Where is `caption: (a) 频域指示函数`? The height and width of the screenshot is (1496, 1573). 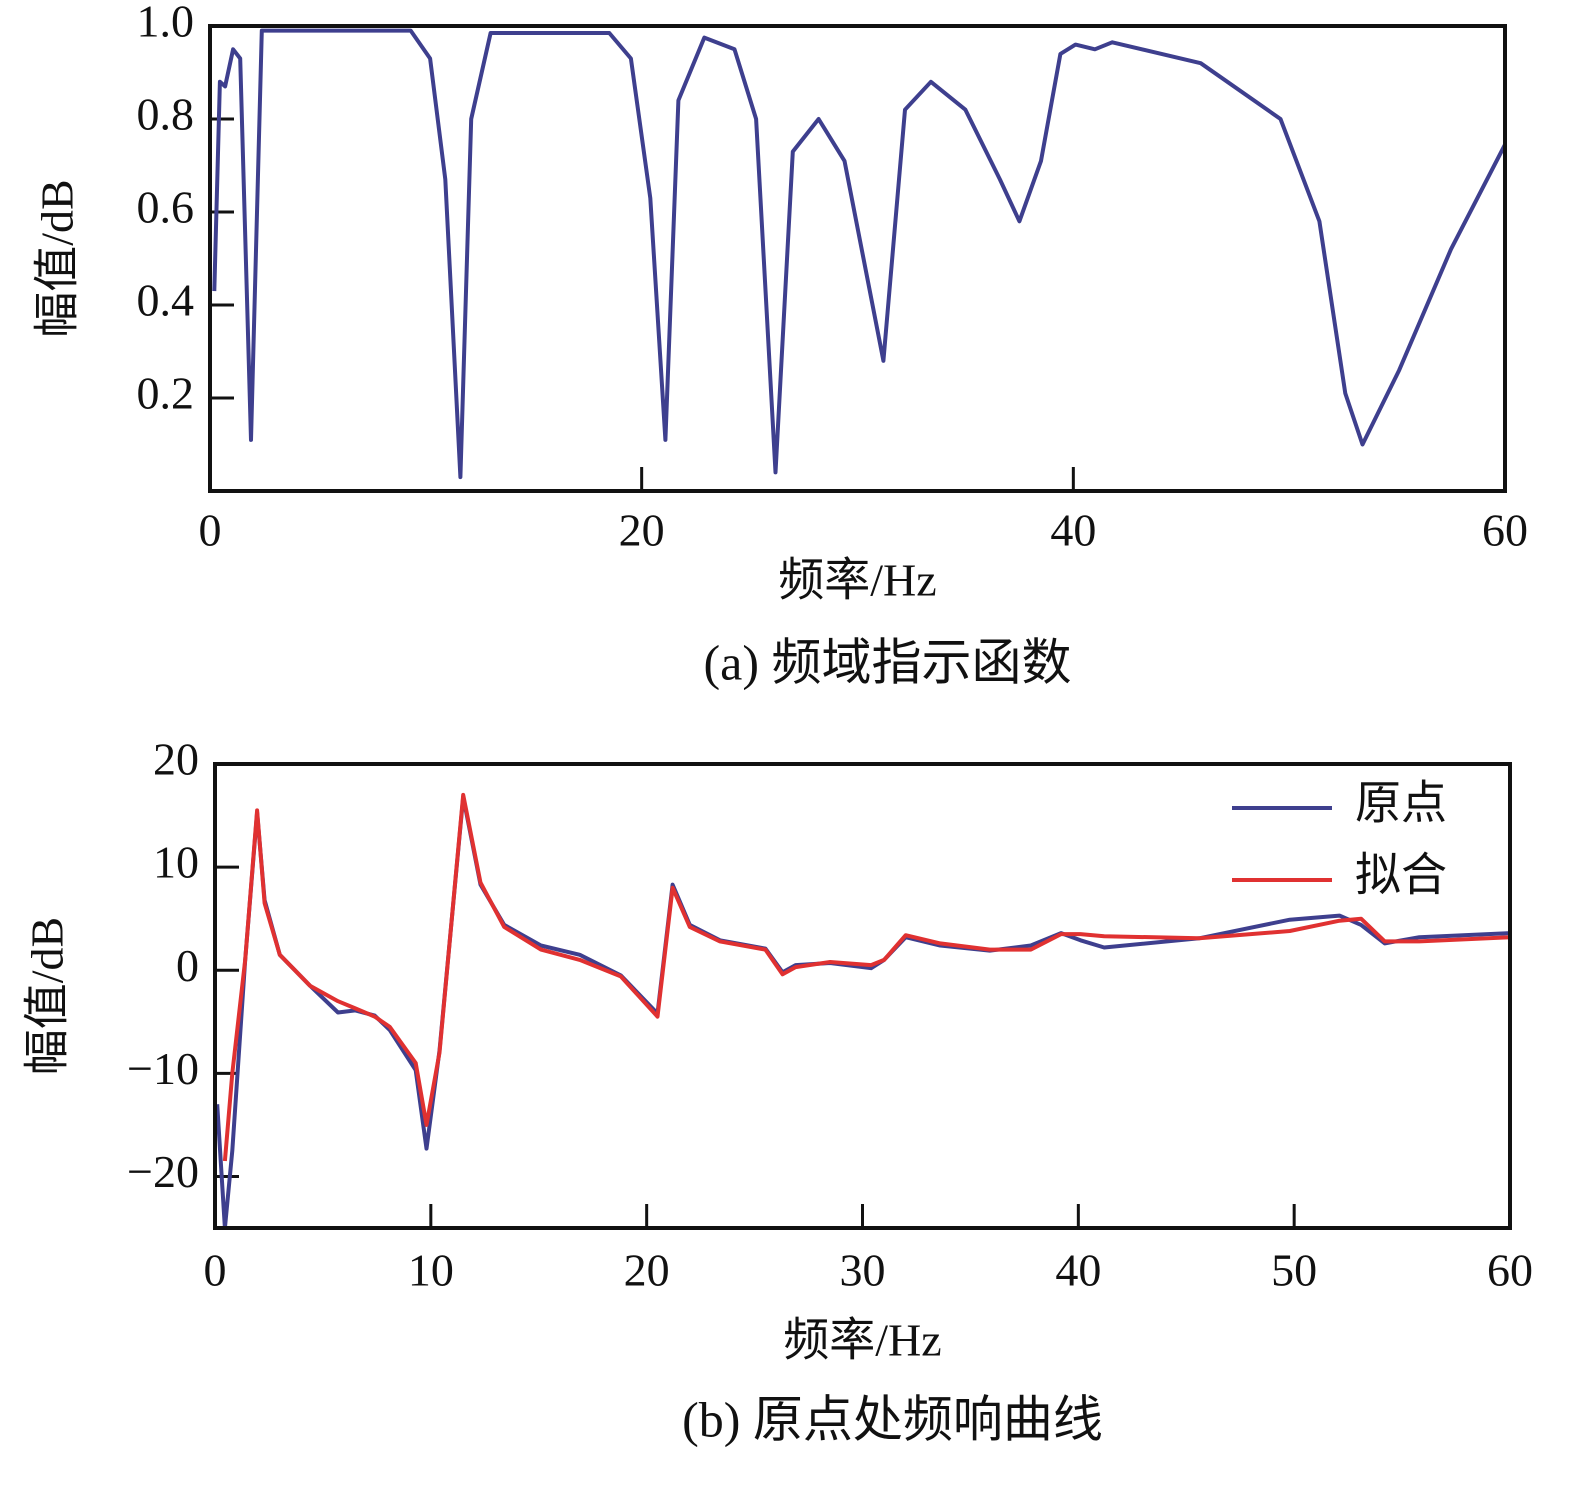 caption: (a) 频域指示函数 is located at coordinates (888, 662).